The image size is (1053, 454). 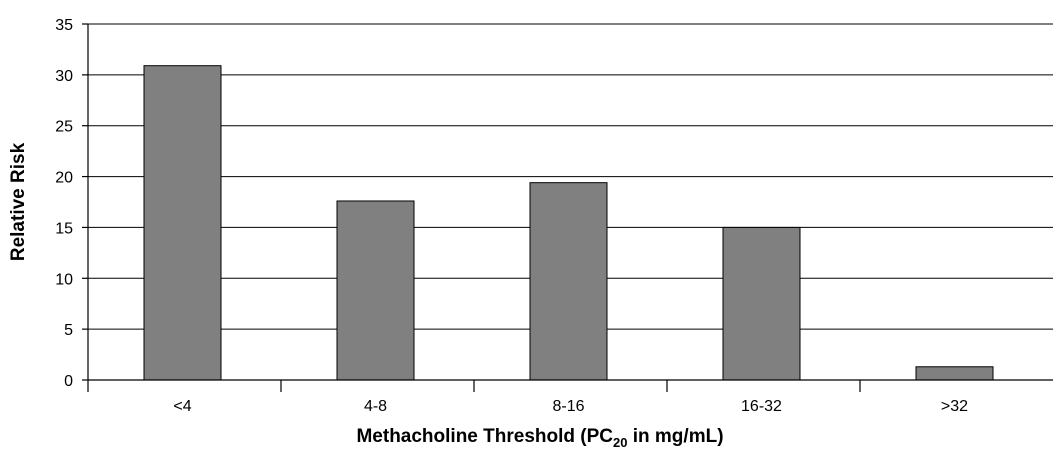 I want to click on x-axis-ticks: <4 4-8 8-16 16-32 >32, so click(x=527, y=397).